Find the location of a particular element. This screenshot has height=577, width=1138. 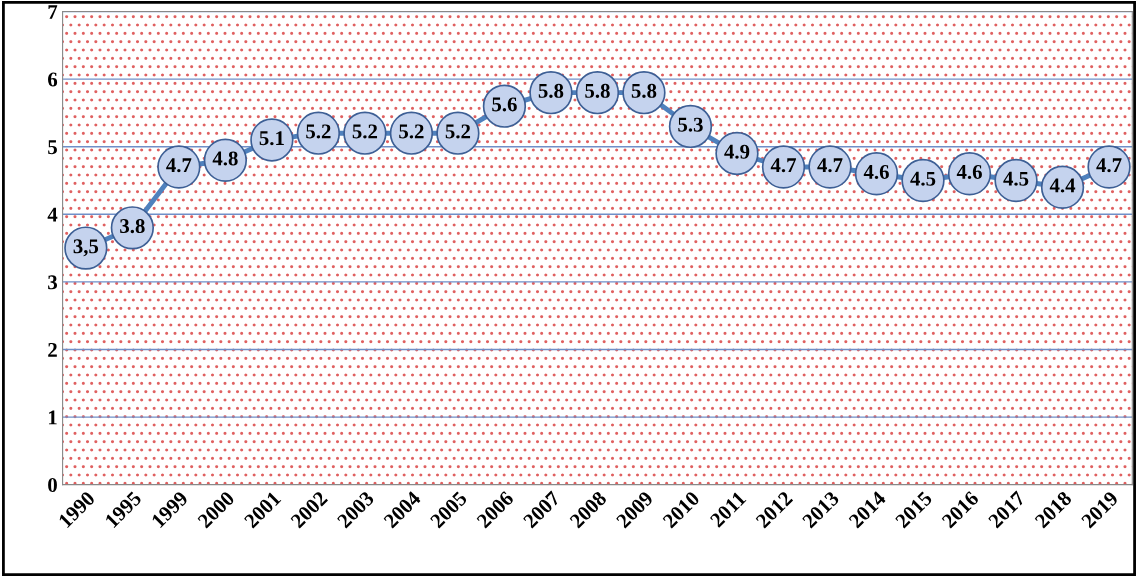

y-tick-label: 0 is located at coordinates (52, 485).